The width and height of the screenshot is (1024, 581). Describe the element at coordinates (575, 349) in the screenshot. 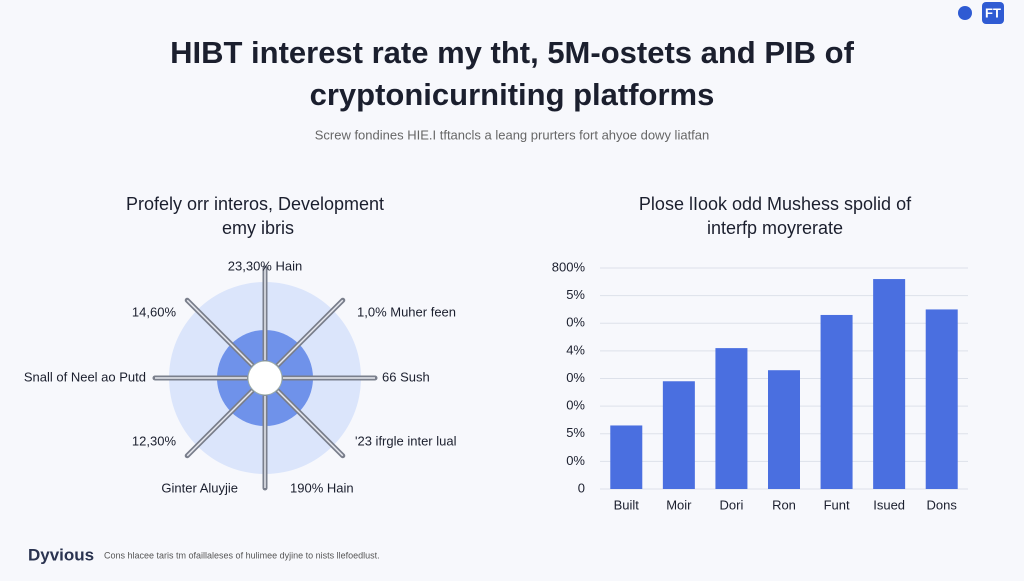

I see `y-tick-label: 4%` at that location.